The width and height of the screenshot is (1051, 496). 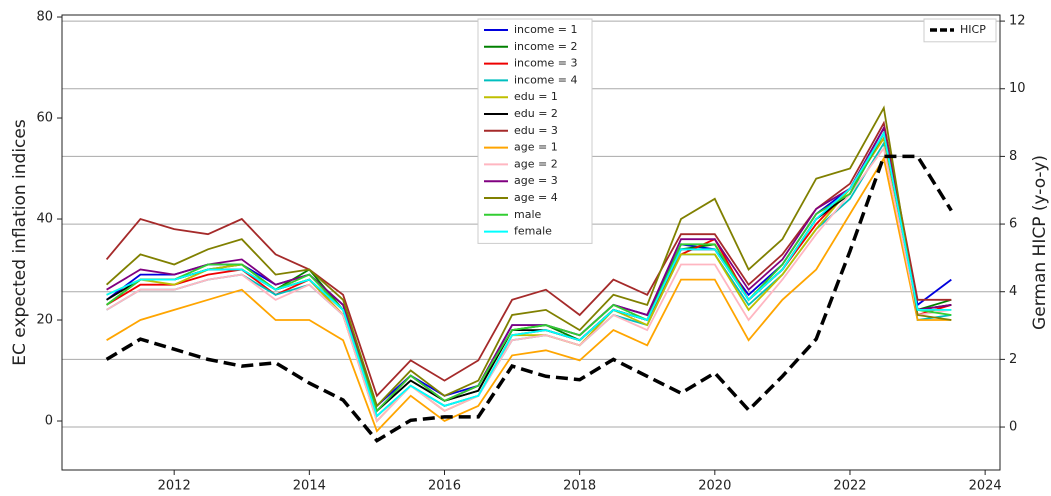 I want to click on legend: HICP, so click(x=960, y=30).